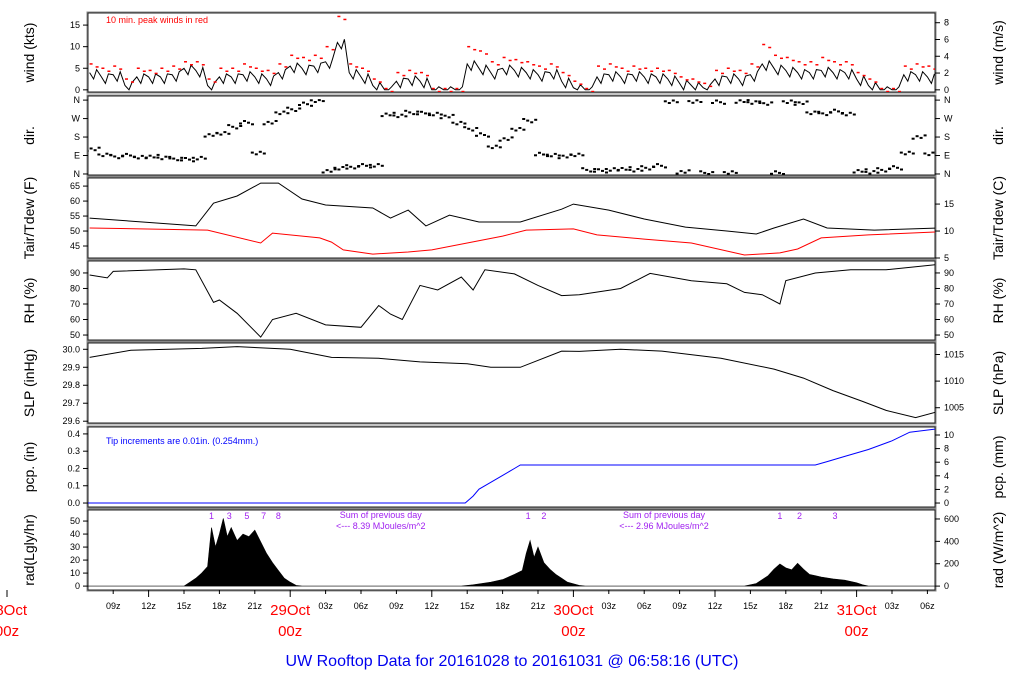  What do you see at coordinates (76, 119) in the screenshot?
I see `y-tick-label-left: W` at bounding box center [76, 119].